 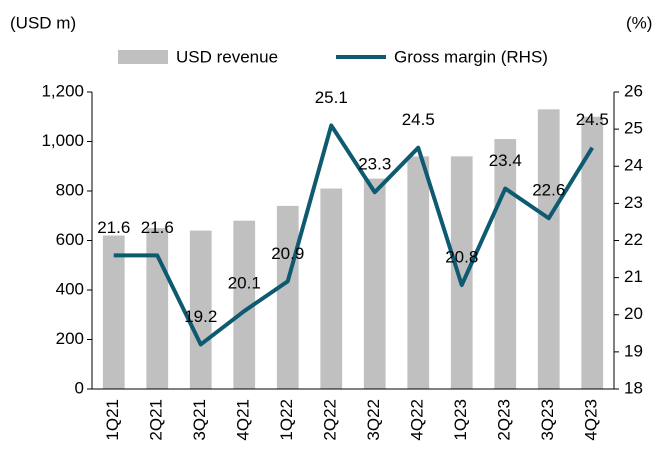 What do you see at coordinates (200, 316) in the screenshot?
I see `data-label: 19.2` at bounding box center [200, 316].